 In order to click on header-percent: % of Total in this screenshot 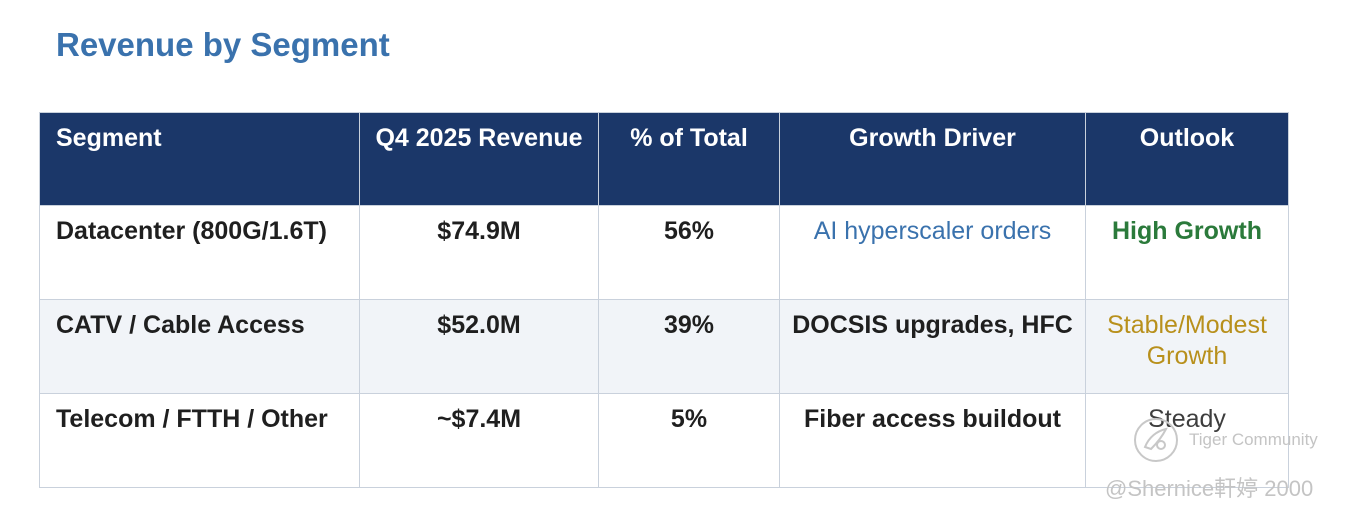, I will do `click(689, 159)`.